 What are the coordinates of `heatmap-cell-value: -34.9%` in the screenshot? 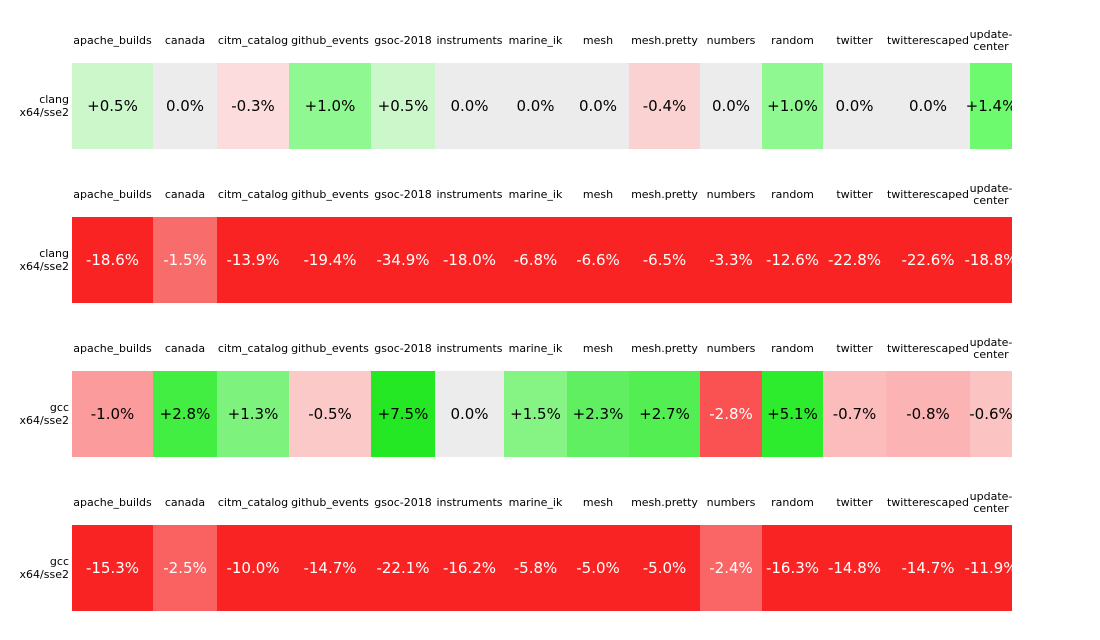 It's located at (403, 260).